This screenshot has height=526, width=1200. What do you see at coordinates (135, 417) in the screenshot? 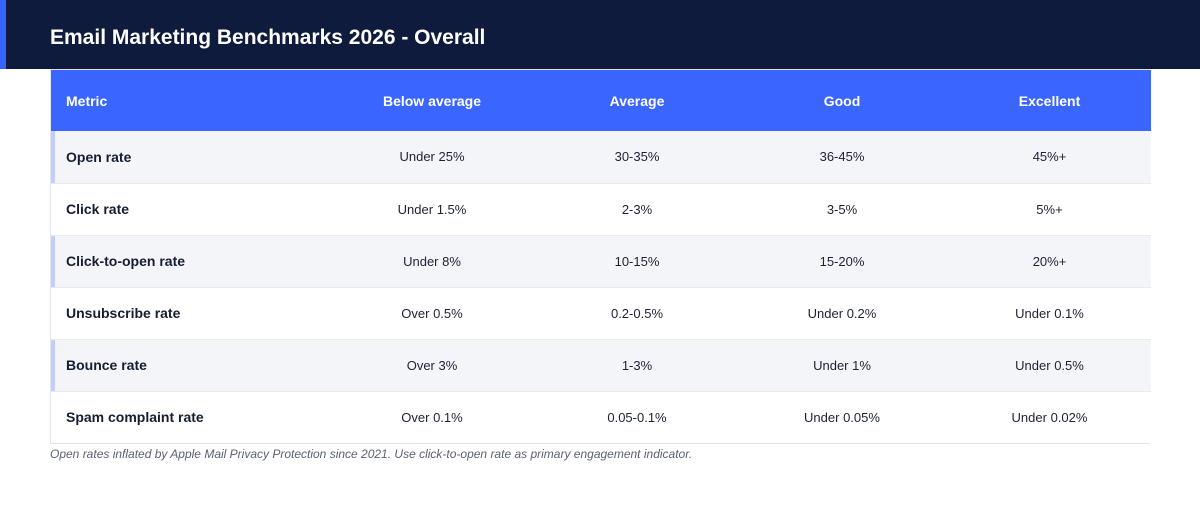
I see `metric-cell: Spam complaint rate` at bounding box center [135, 417].